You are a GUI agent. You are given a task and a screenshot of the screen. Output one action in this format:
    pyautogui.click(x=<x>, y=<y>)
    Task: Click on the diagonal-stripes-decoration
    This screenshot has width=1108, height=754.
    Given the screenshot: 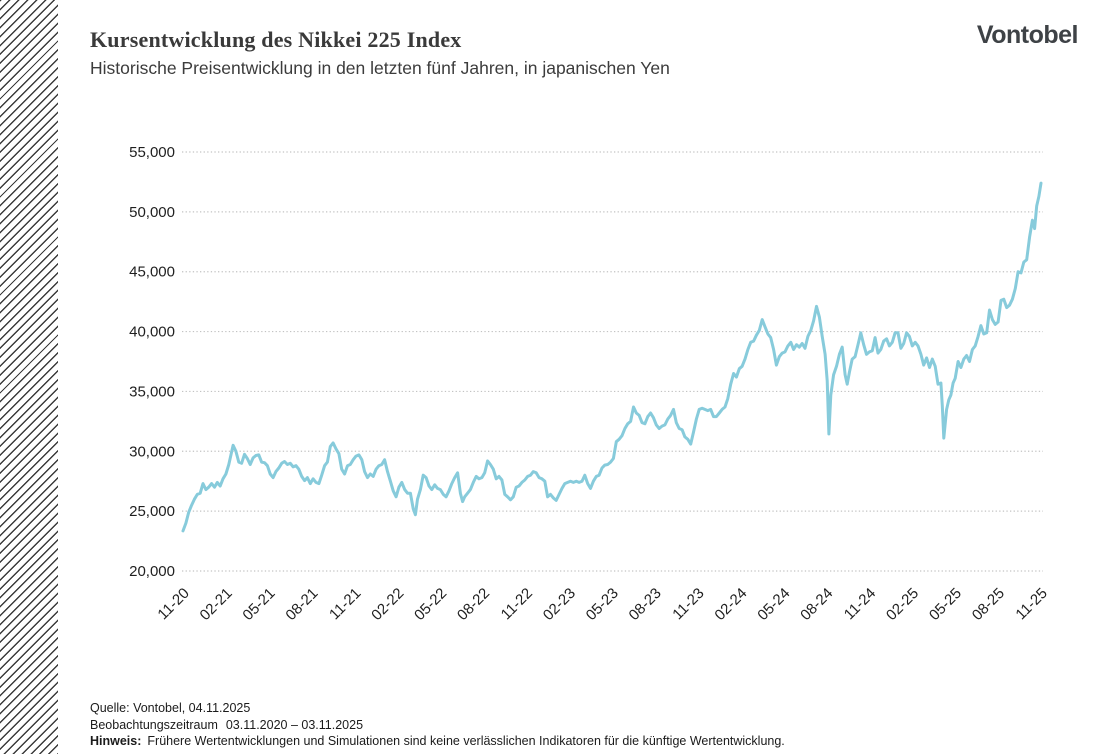 What is the action you would take?
    pyautogui.click(x=29, y=377)
    